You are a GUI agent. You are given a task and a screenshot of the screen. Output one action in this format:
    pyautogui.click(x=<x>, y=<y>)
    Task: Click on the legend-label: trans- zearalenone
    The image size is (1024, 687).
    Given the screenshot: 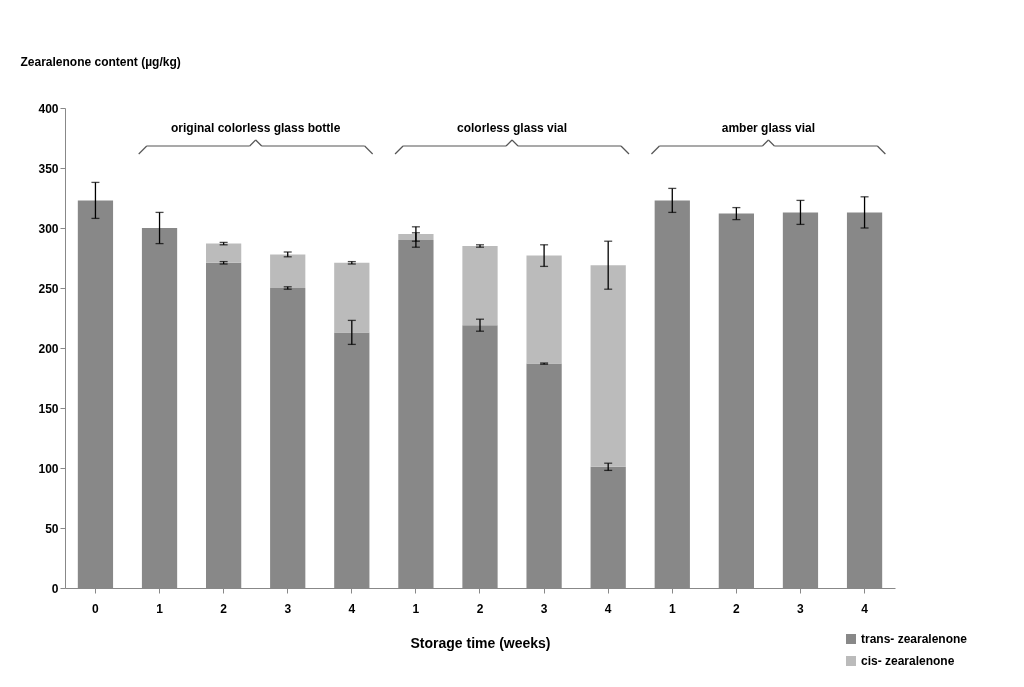 What is the action you would take?
    pyautogui.click(x=914, y=639)
    